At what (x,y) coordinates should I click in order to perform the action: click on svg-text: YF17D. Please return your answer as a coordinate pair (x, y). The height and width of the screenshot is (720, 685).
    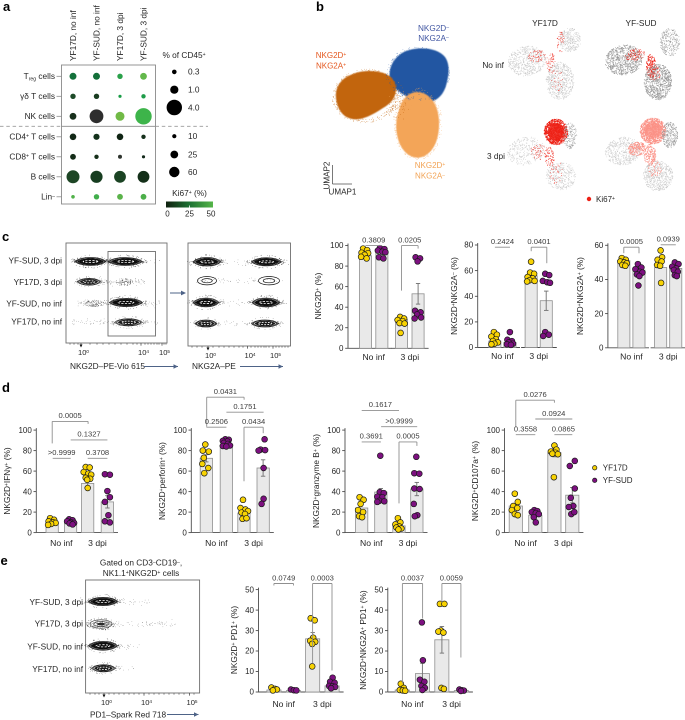
    Looking at the image, I should click on (545, 23).